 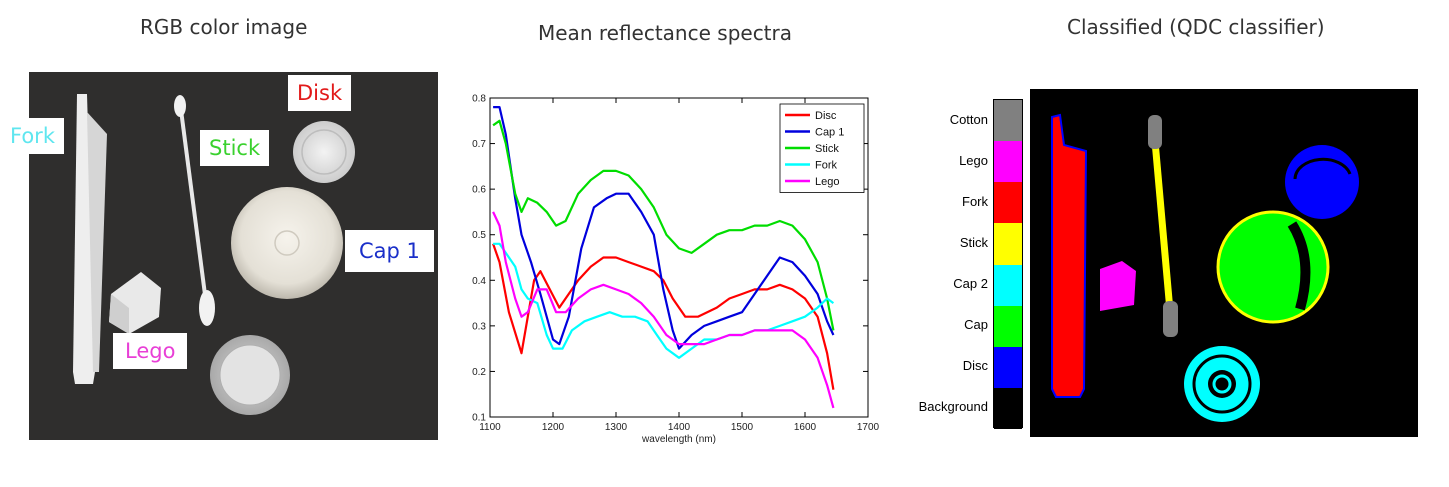 I want to click on photo-panel-title: RGB color image, so click(x=224, y=27).